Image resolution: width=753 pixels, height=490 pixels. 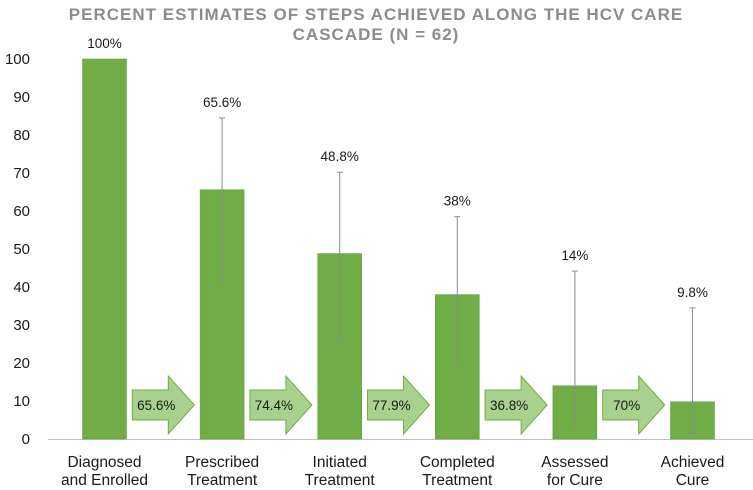 I want to click on data-label: 14%, so click(x=574, y=255).